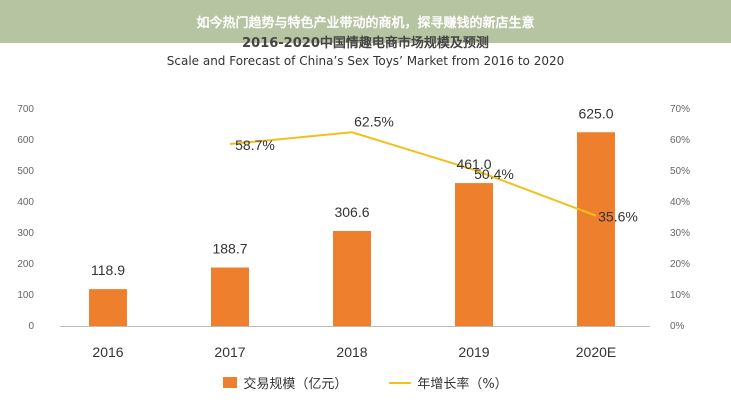  Describe the element at coordinates (31, 326) in the screenshot. I see `y-left-tick-label: 0` at that location.